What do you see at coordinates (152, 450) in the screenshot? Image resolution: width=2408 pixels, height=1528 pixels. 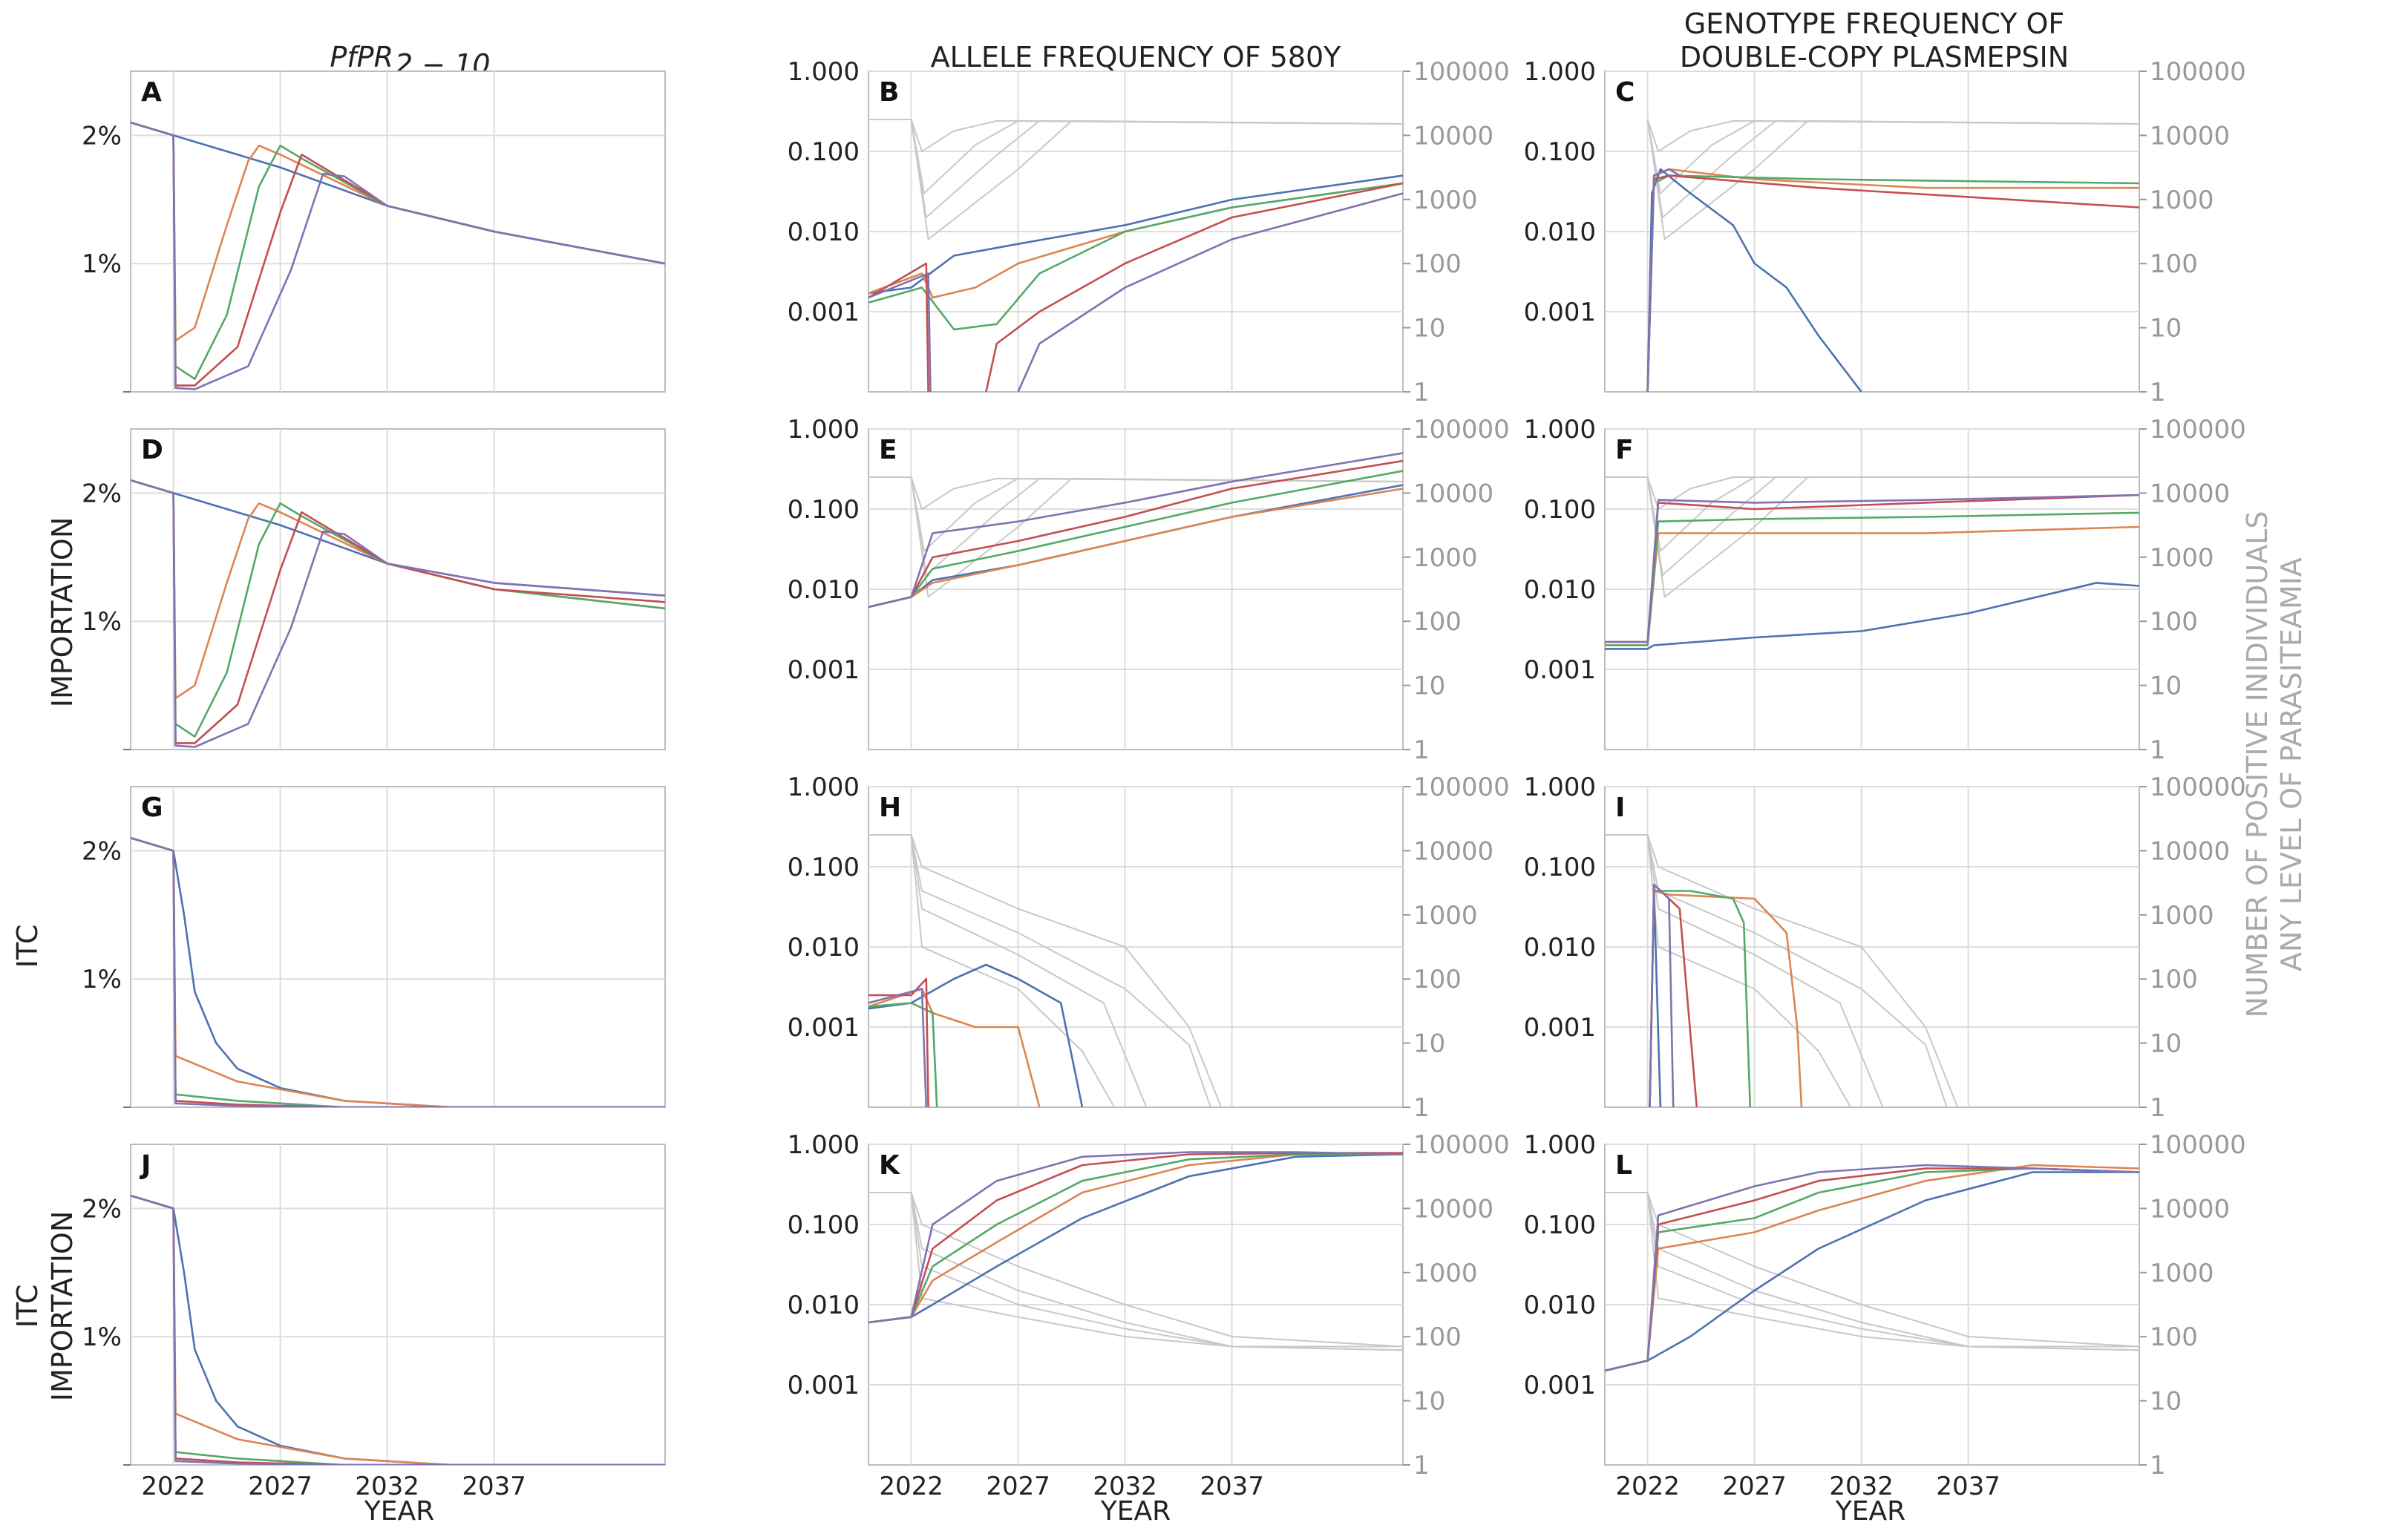 I see `panel-letter: D` at bounding box center [152, 450].